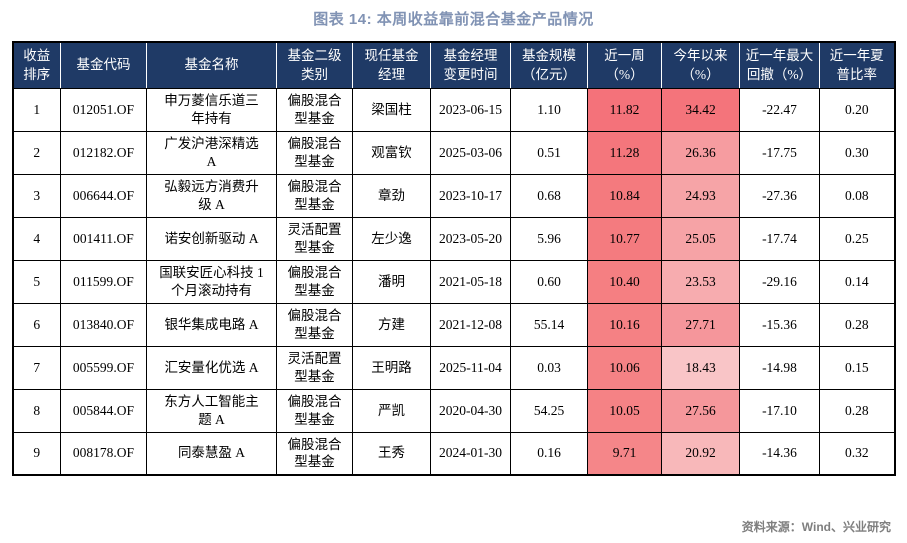 This screenshot has height=543, width=907. Describe the element at coordinates (391, 453) in the screenshot. I see `cell-manager: 王秀` at that location.